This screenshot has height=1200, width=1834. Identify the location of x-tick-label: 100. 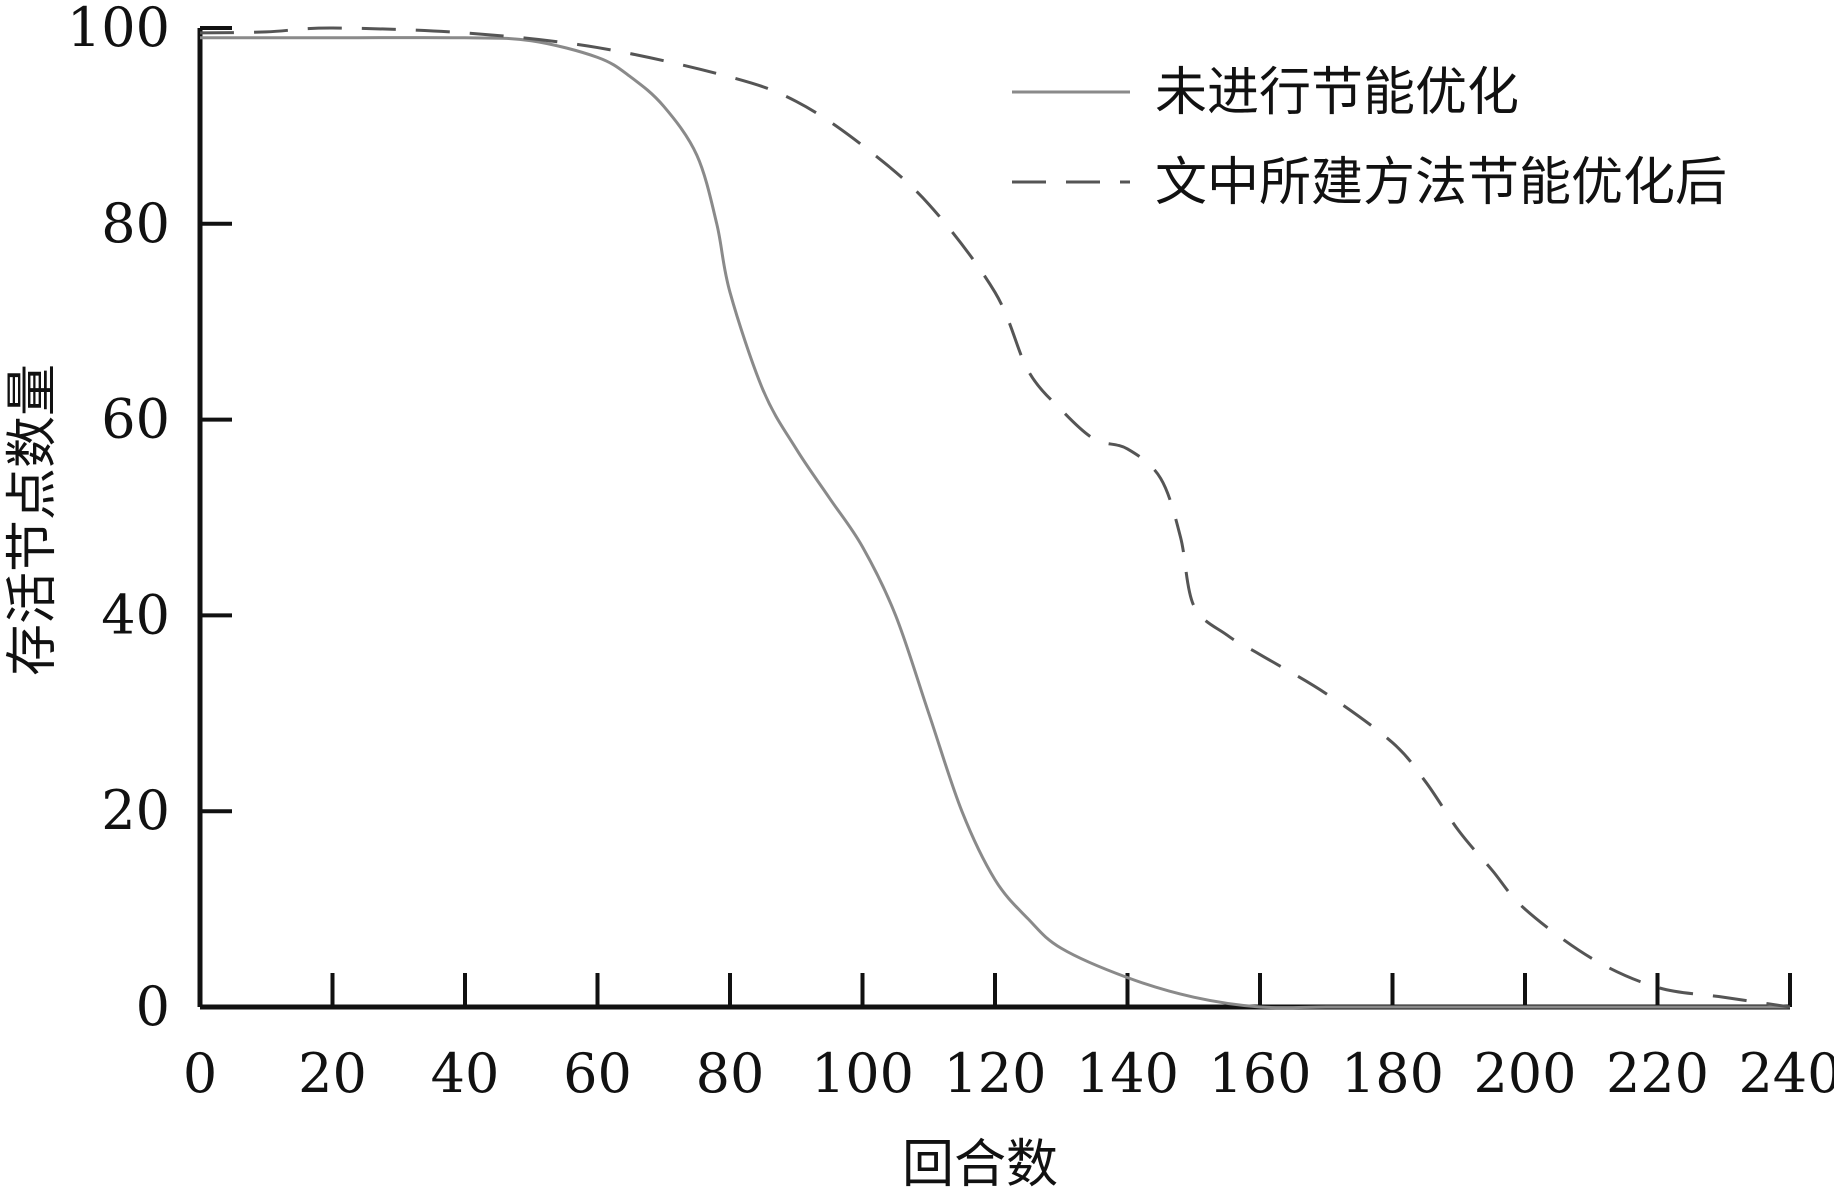
(862, 1073).